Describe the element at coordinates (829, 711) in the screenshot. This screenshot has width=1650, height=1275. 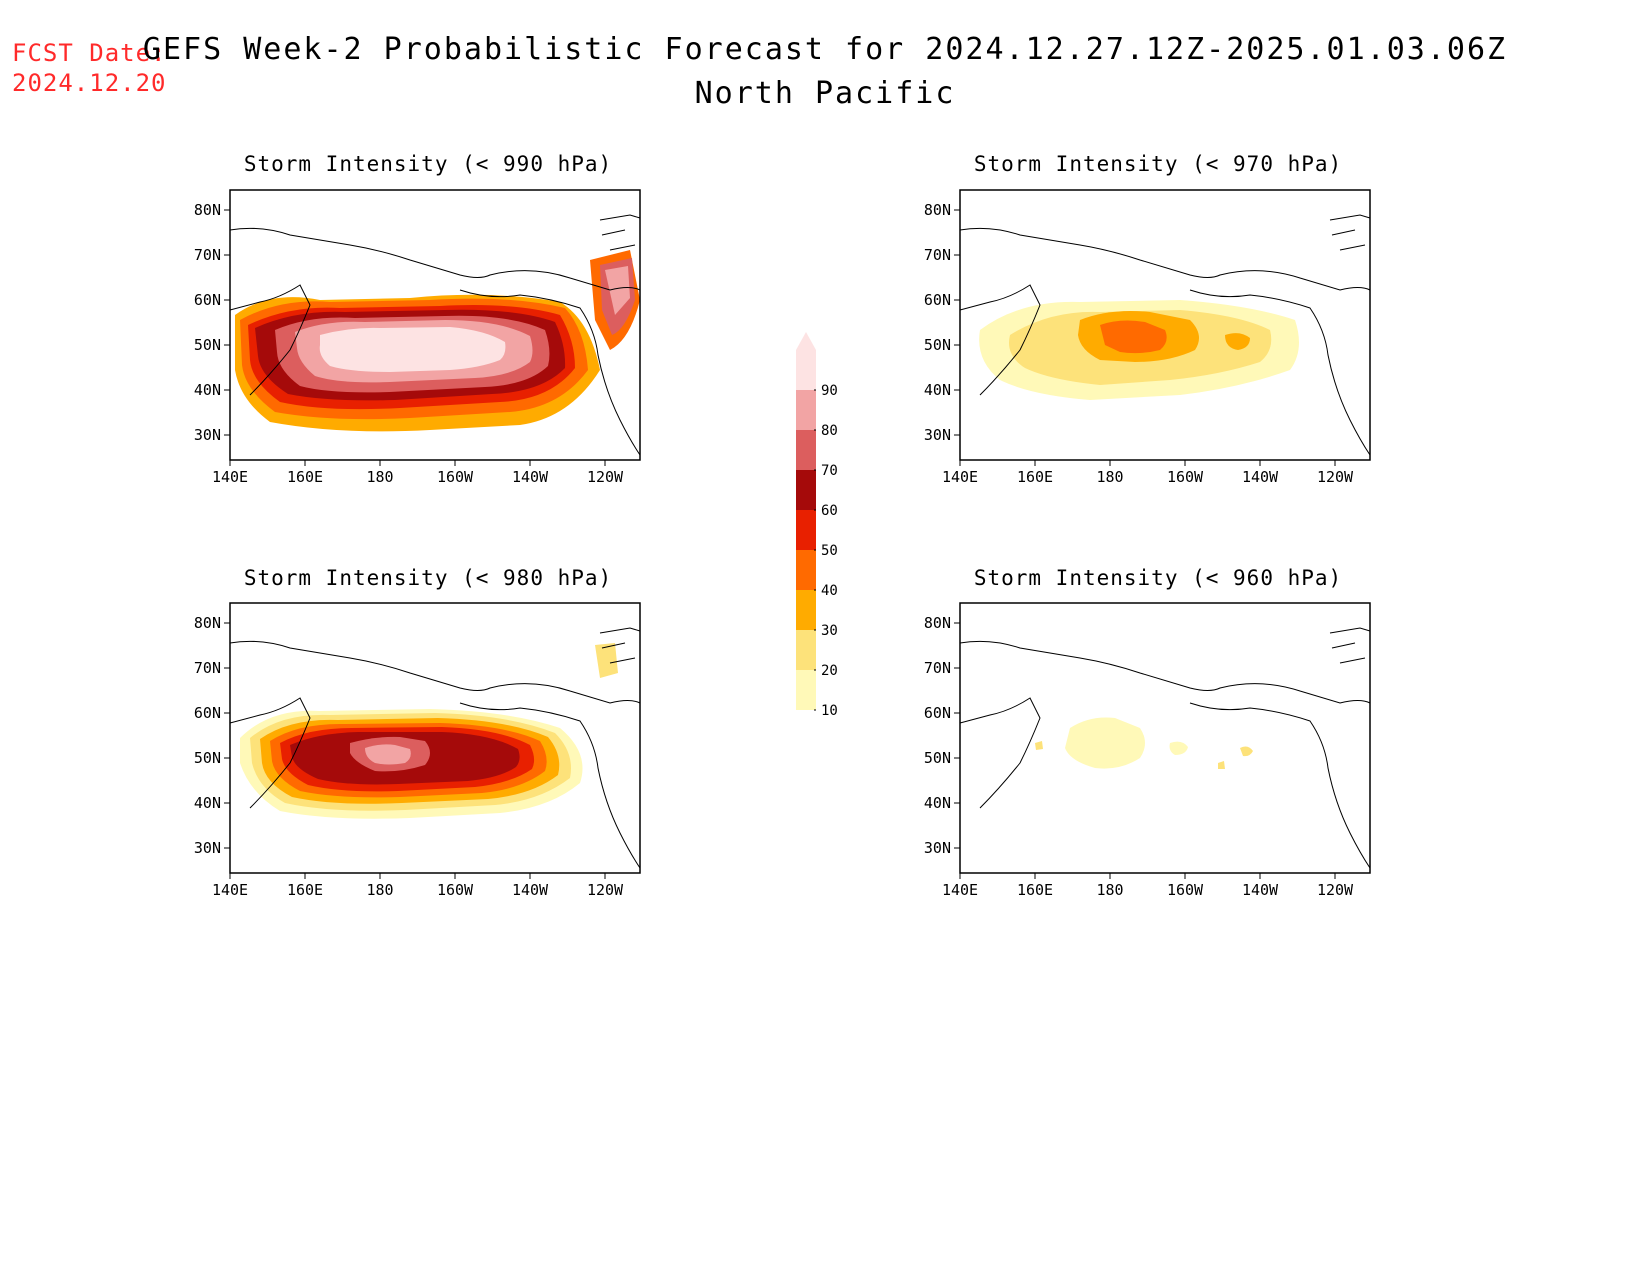
I see `colorbar-label: 10` at that location.